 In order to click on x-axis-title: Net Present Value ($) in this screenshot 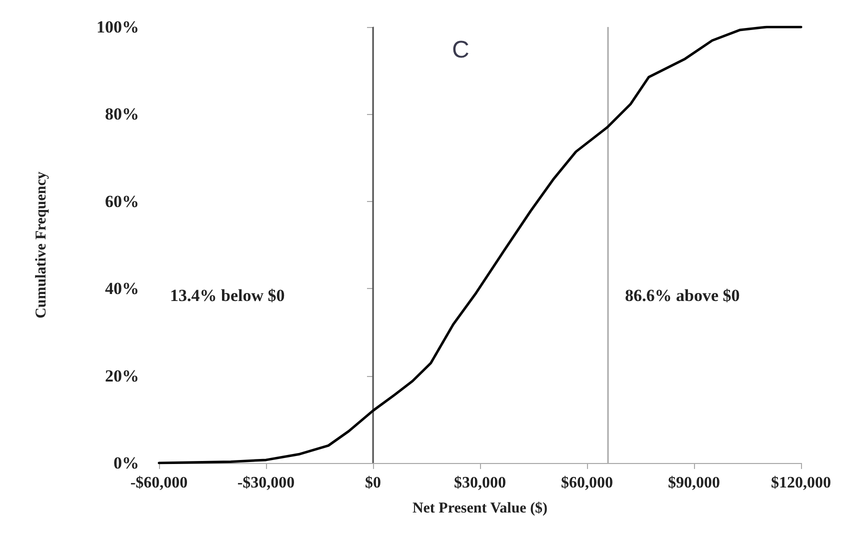, I will do `click(480, 508)`.